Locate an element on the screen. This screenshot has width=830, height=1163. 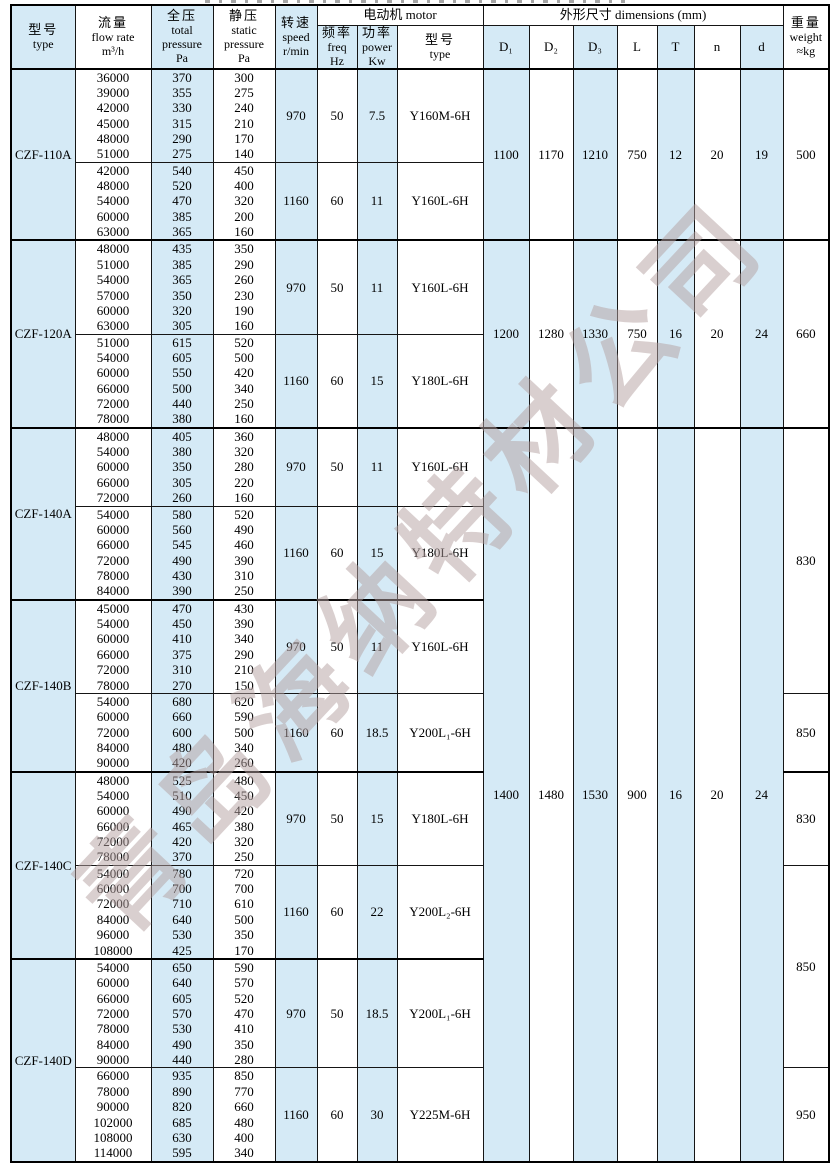
cell-total-pressure: 525 is located at coordinates (182, 779).